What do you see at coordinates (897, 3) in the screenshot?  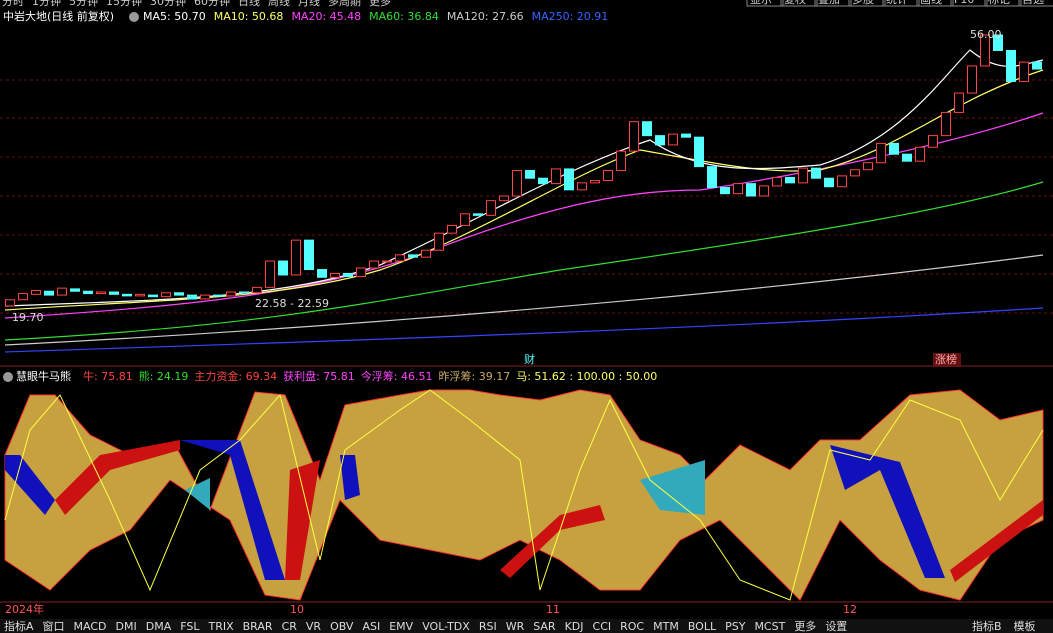 I see `toolbar-button: 统计` at bounding box center [897, 3].